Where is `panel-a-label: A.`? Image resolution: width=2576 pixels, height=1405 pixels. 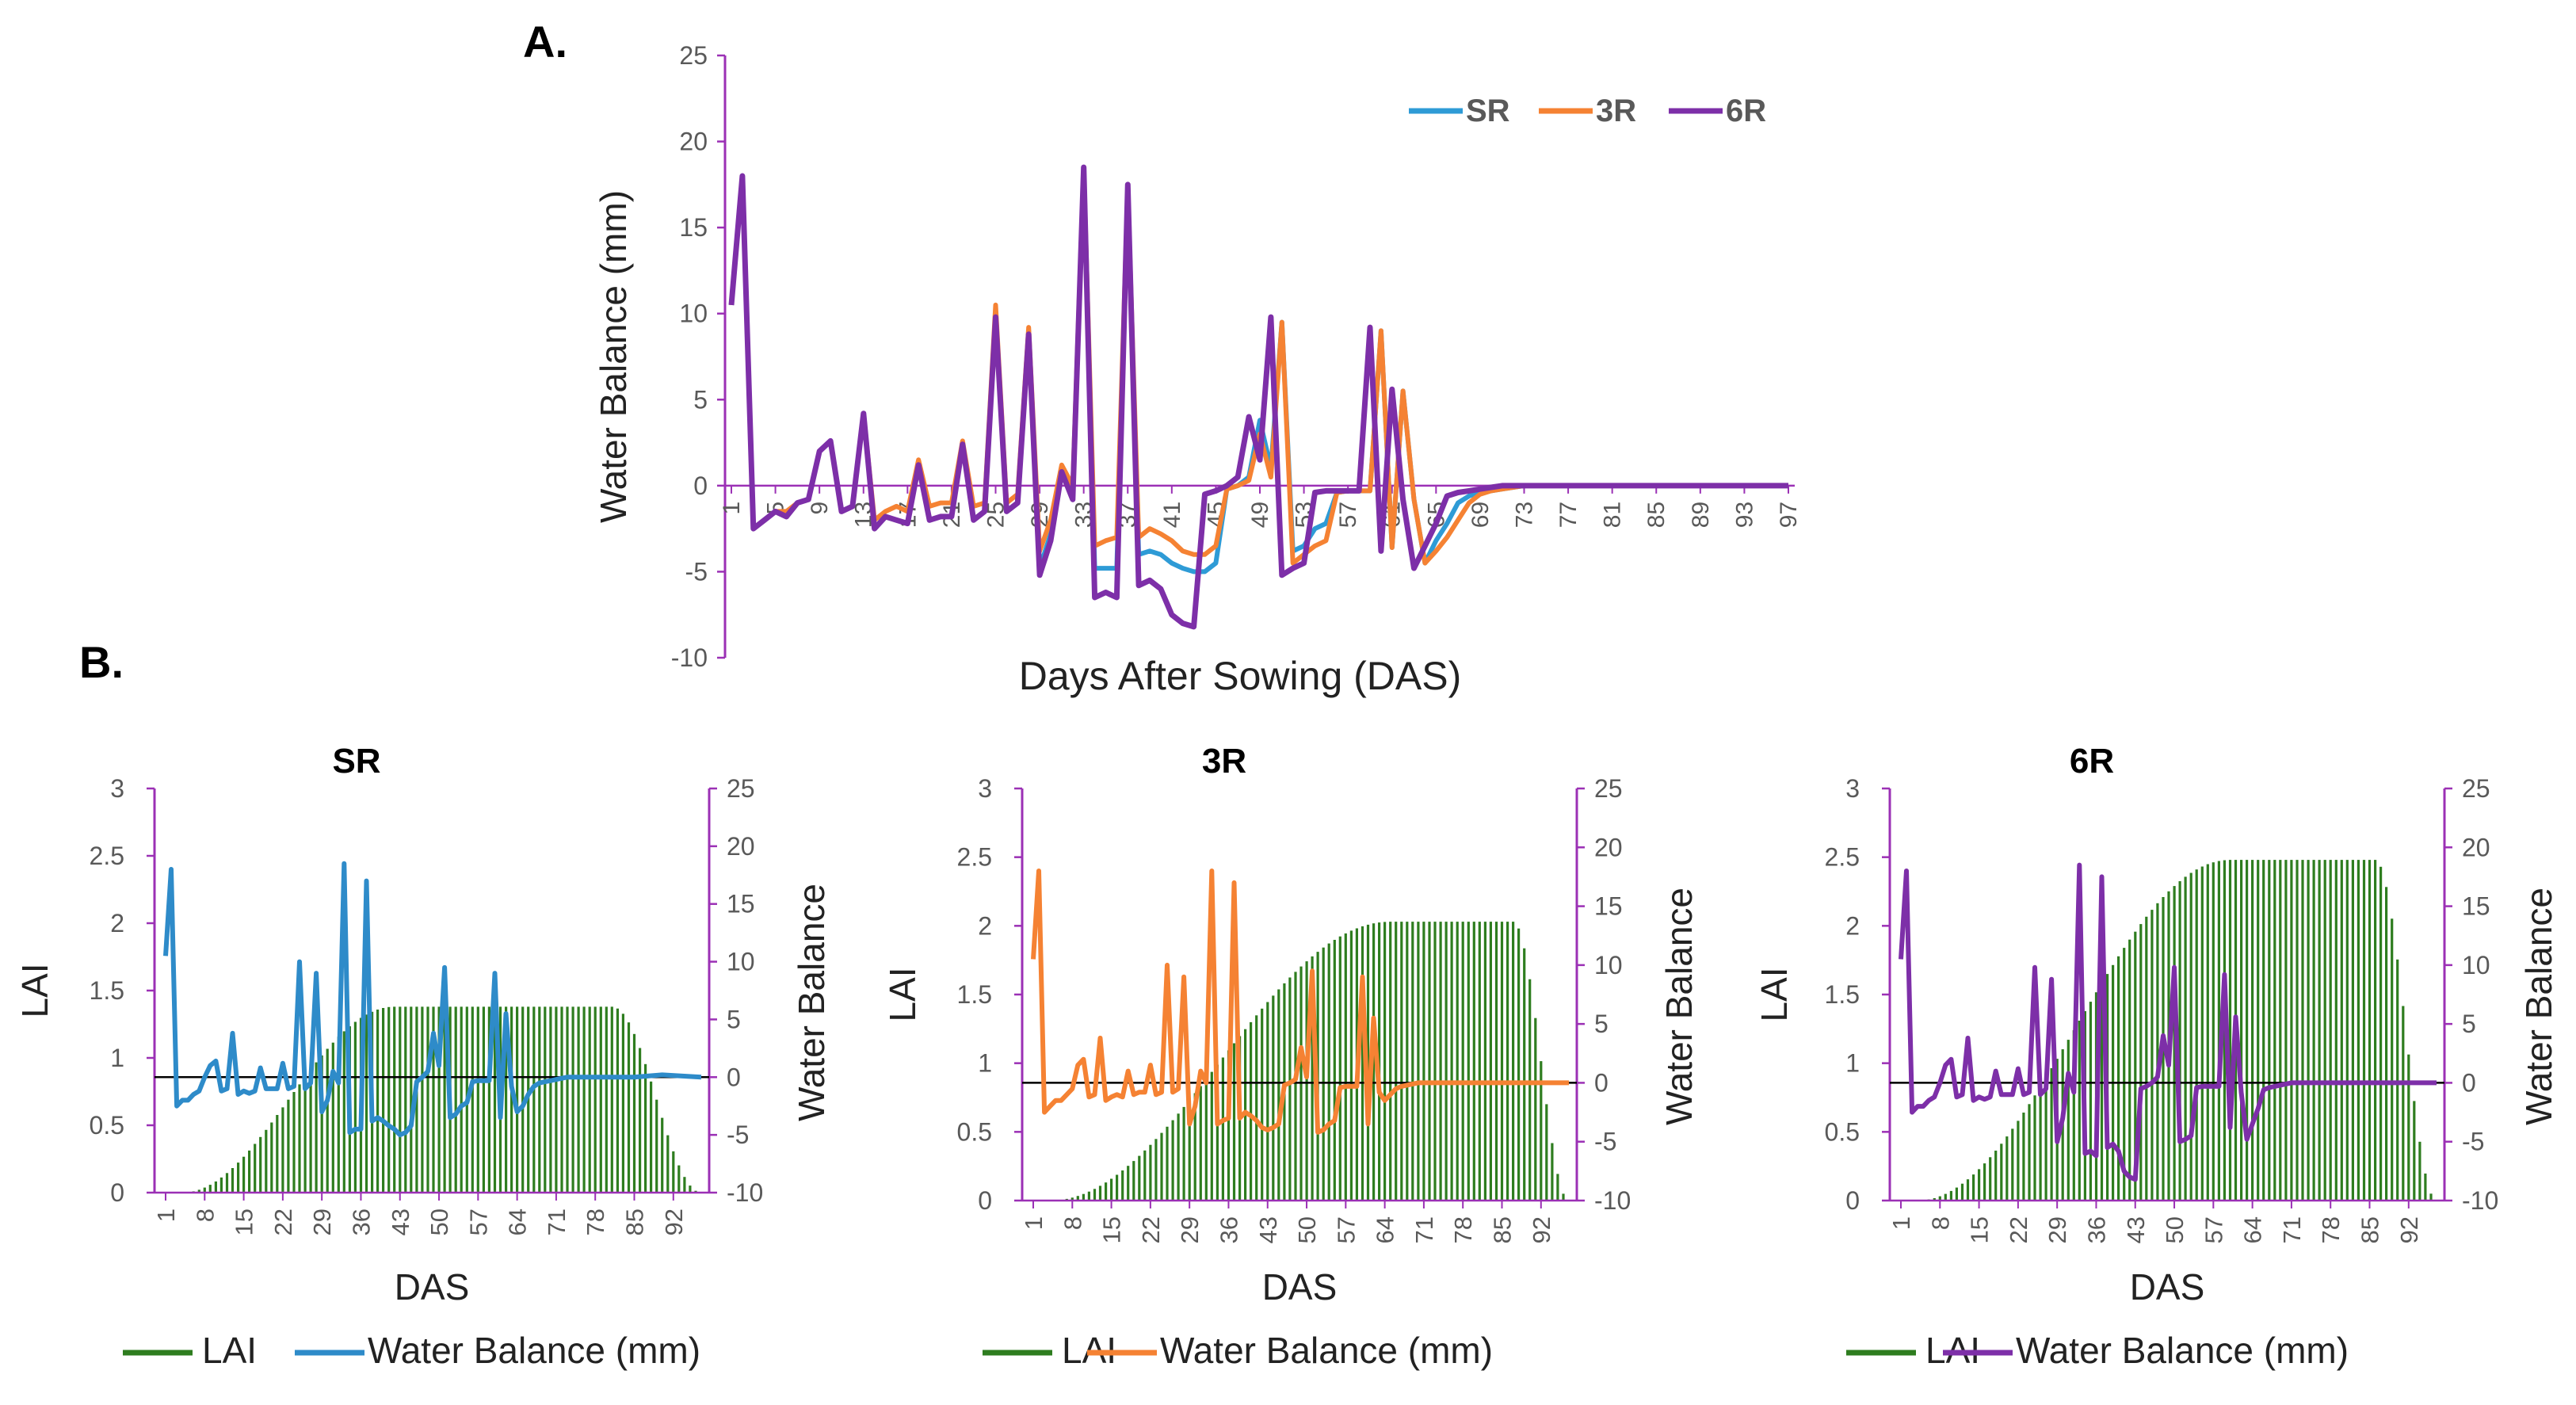 panel-a-label: A. is located at coordinates (545, 42).